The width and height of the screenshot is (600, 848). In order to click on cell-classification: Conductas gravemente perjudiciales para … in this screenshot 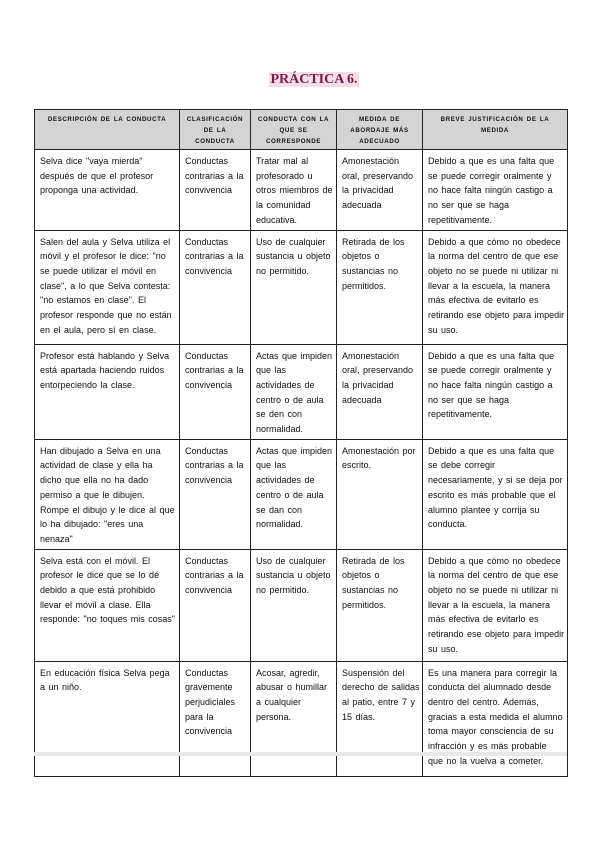, I will do `click(215, 718)`.